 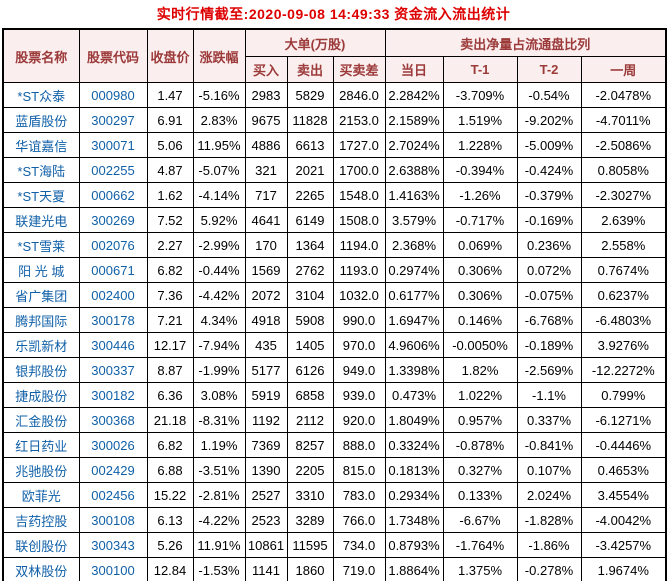 I want to click on sell-volume-cell: 11828, so click(x=310, y=120).